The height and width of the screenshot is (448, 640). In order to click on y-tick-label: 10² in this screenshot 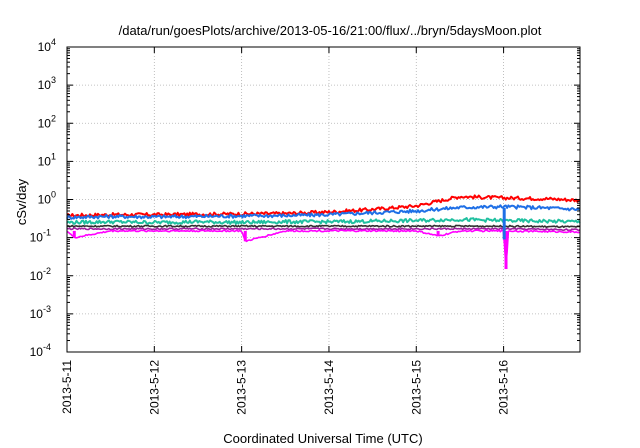, I will do `click(47, 121)`.